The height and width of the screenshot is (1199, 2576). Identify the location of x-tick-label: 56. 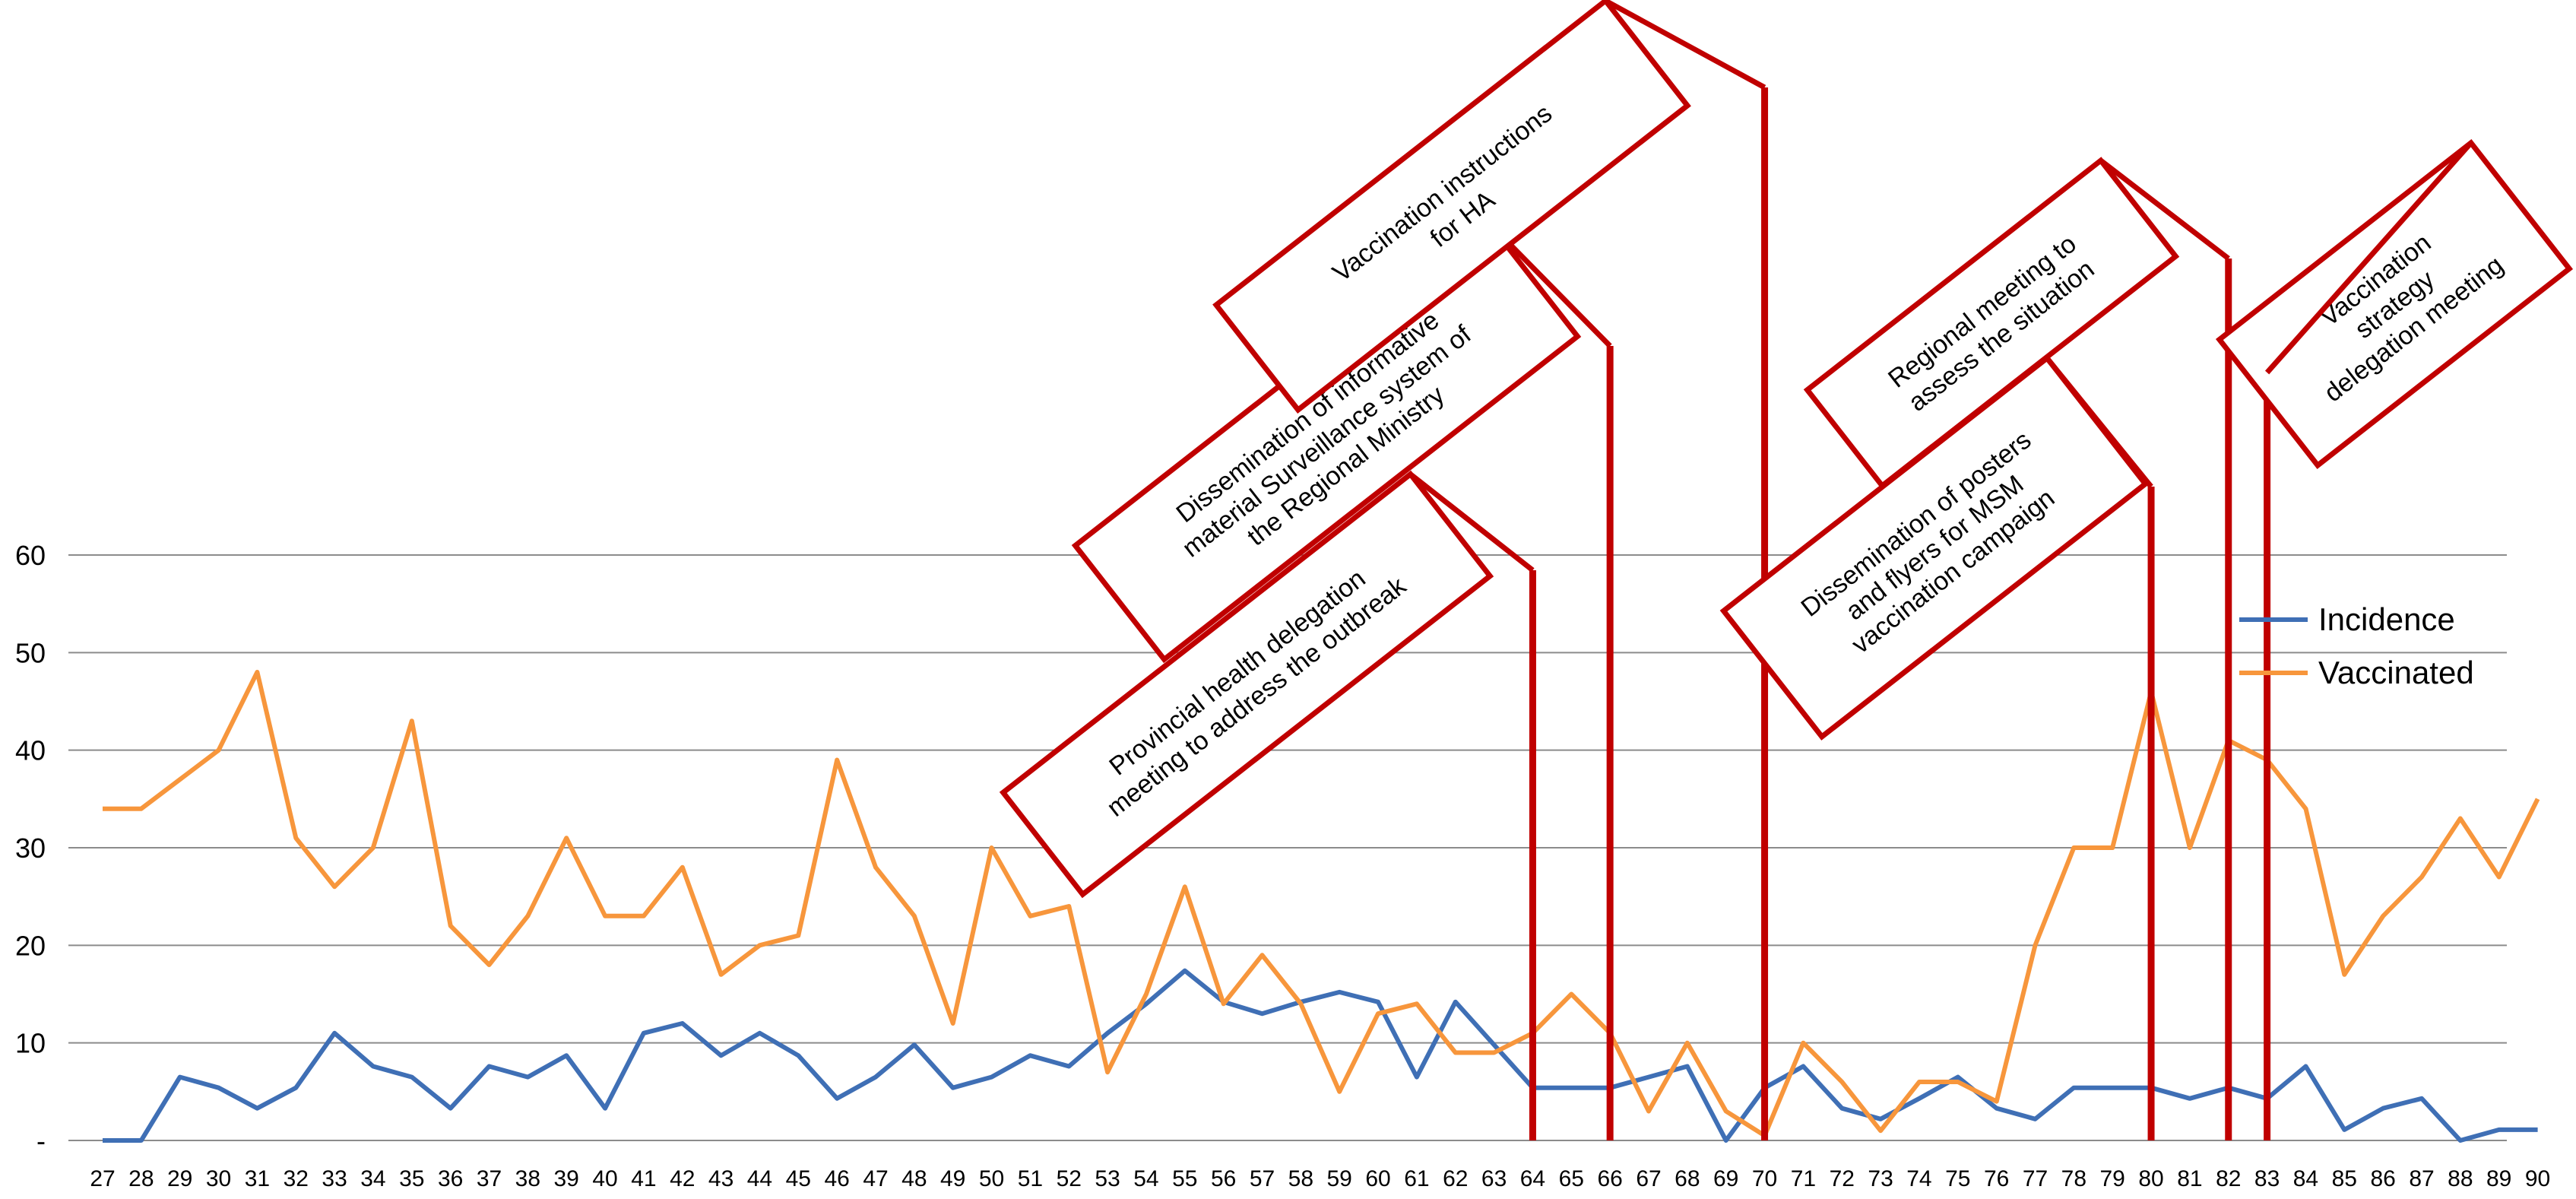
(1223, 1178).